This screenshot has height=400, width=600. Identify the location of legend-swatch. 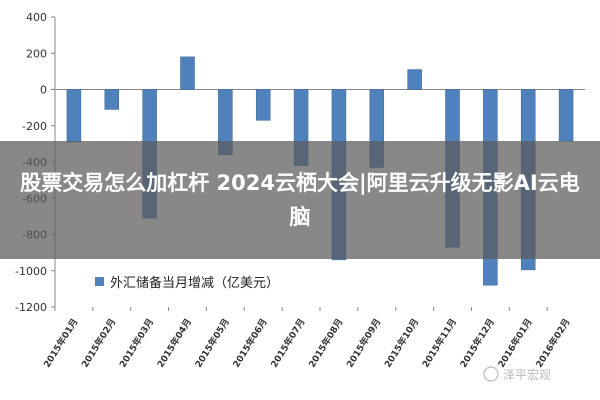
(99, 281).